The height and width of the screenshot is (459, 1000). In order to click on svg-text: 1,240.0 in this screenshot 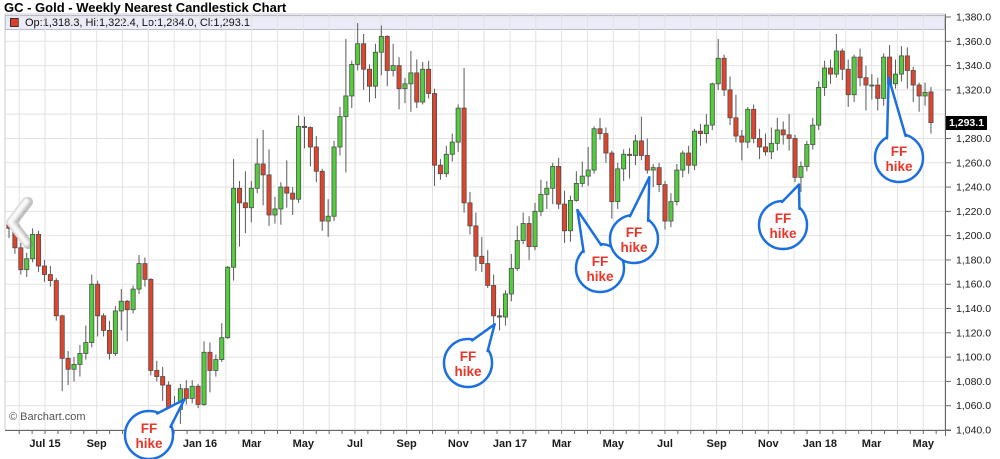, I will do `click(973, 188)`.